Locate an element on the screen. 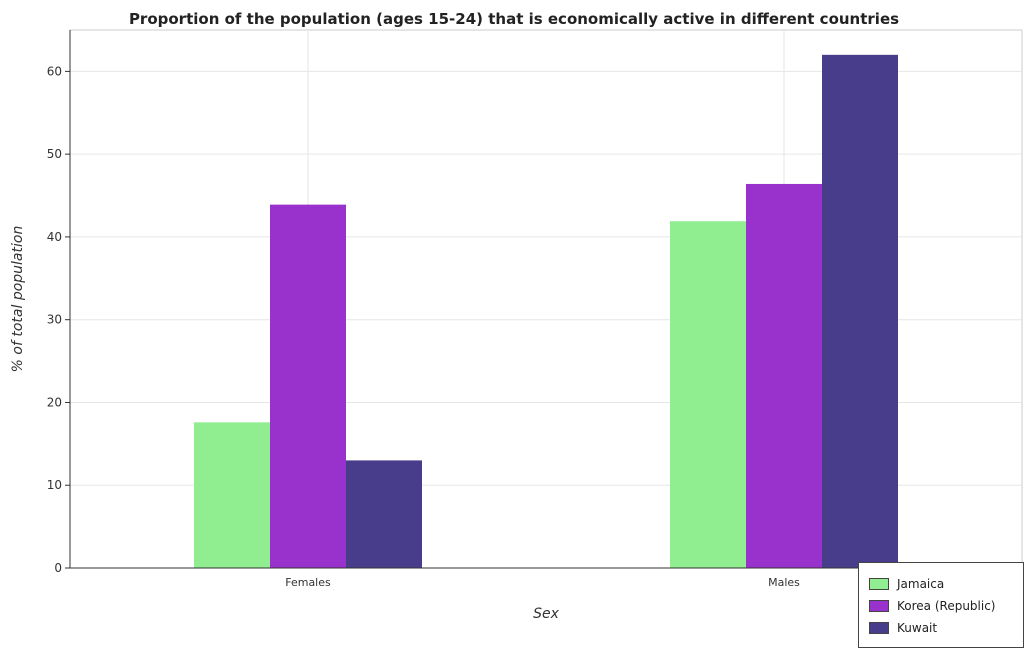 The height and width of the screenshot is (650, 1028). y-tick-label: 60 is located at coordinates (54, 71).